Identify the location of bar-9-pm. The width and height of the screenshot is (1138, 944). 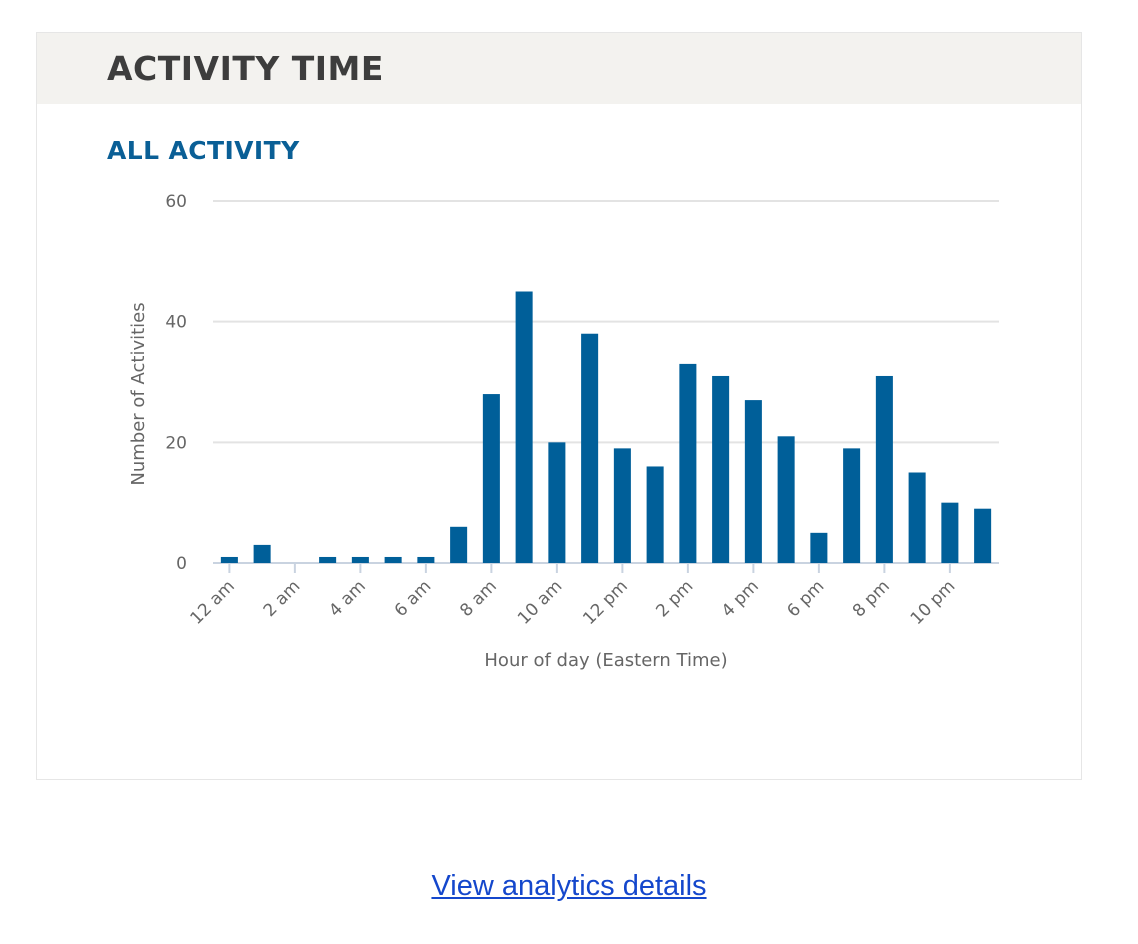
(917, 517).